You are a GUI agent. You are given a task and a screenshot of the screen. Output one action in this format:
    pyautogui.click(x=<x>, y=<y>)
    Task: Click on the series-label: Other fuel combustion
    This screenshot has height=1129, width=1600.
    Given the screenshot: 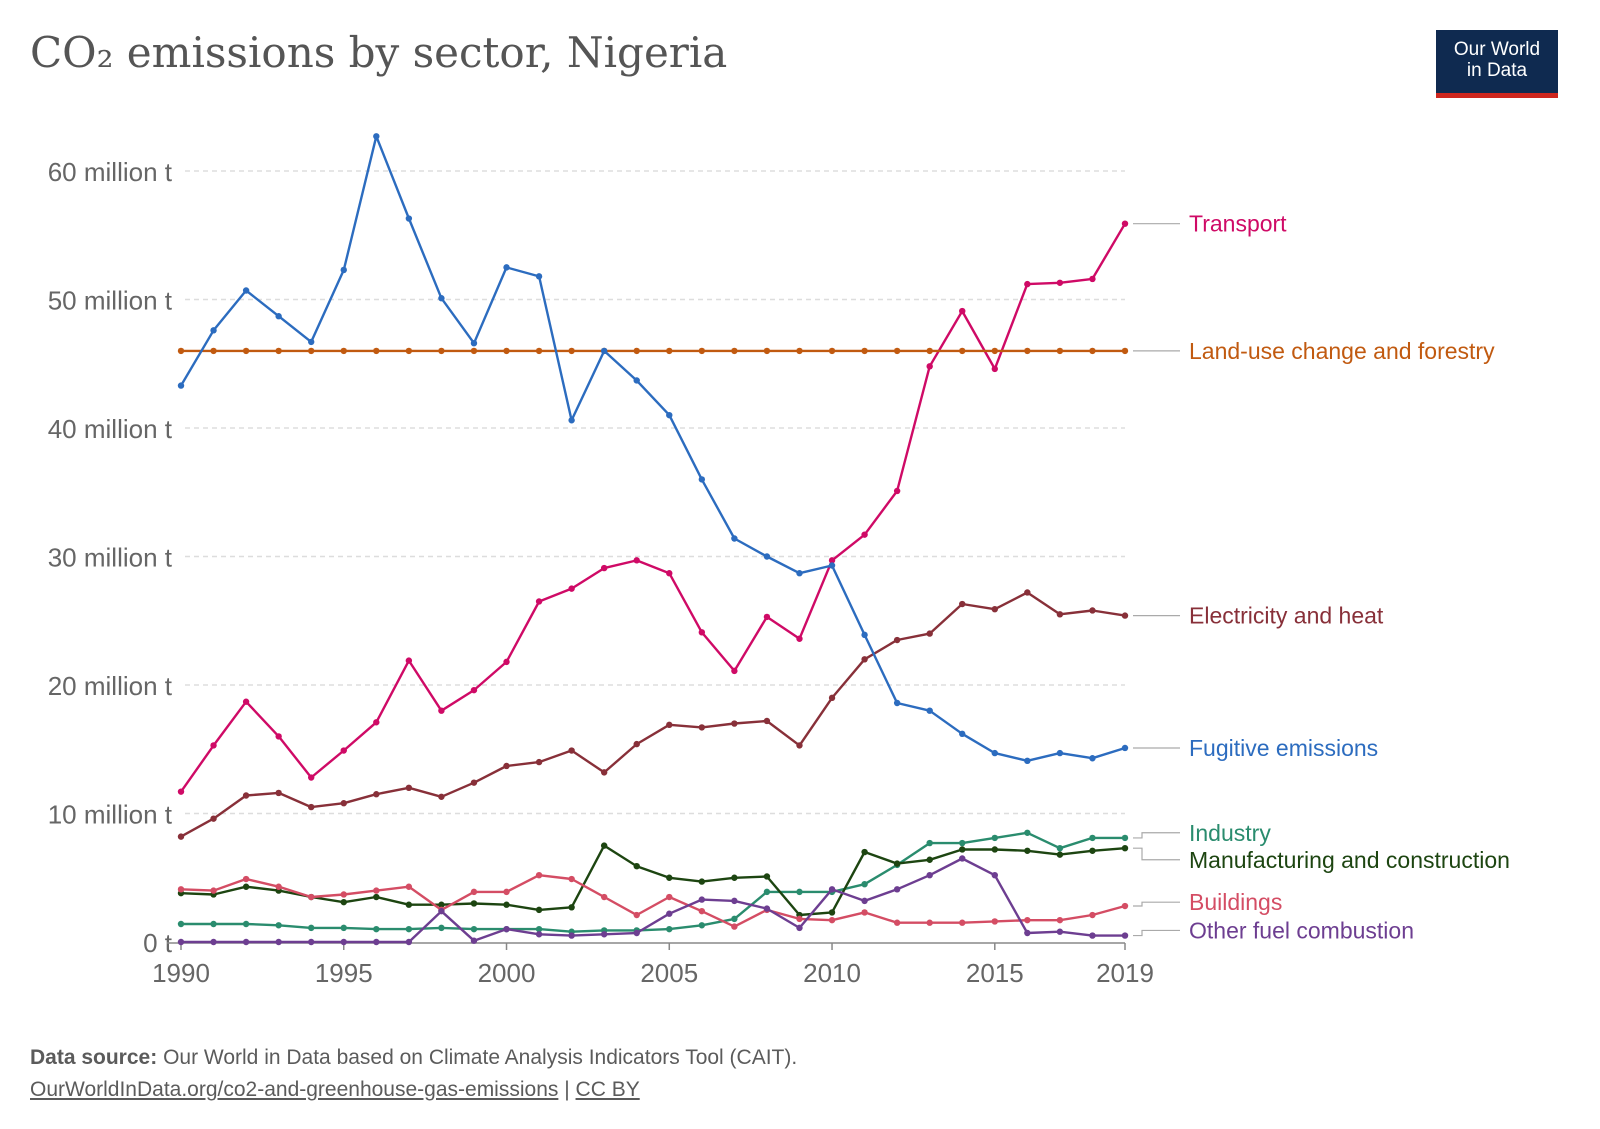 What is the action you would take?
    pyautogui.click(x=1301, y=930)
    